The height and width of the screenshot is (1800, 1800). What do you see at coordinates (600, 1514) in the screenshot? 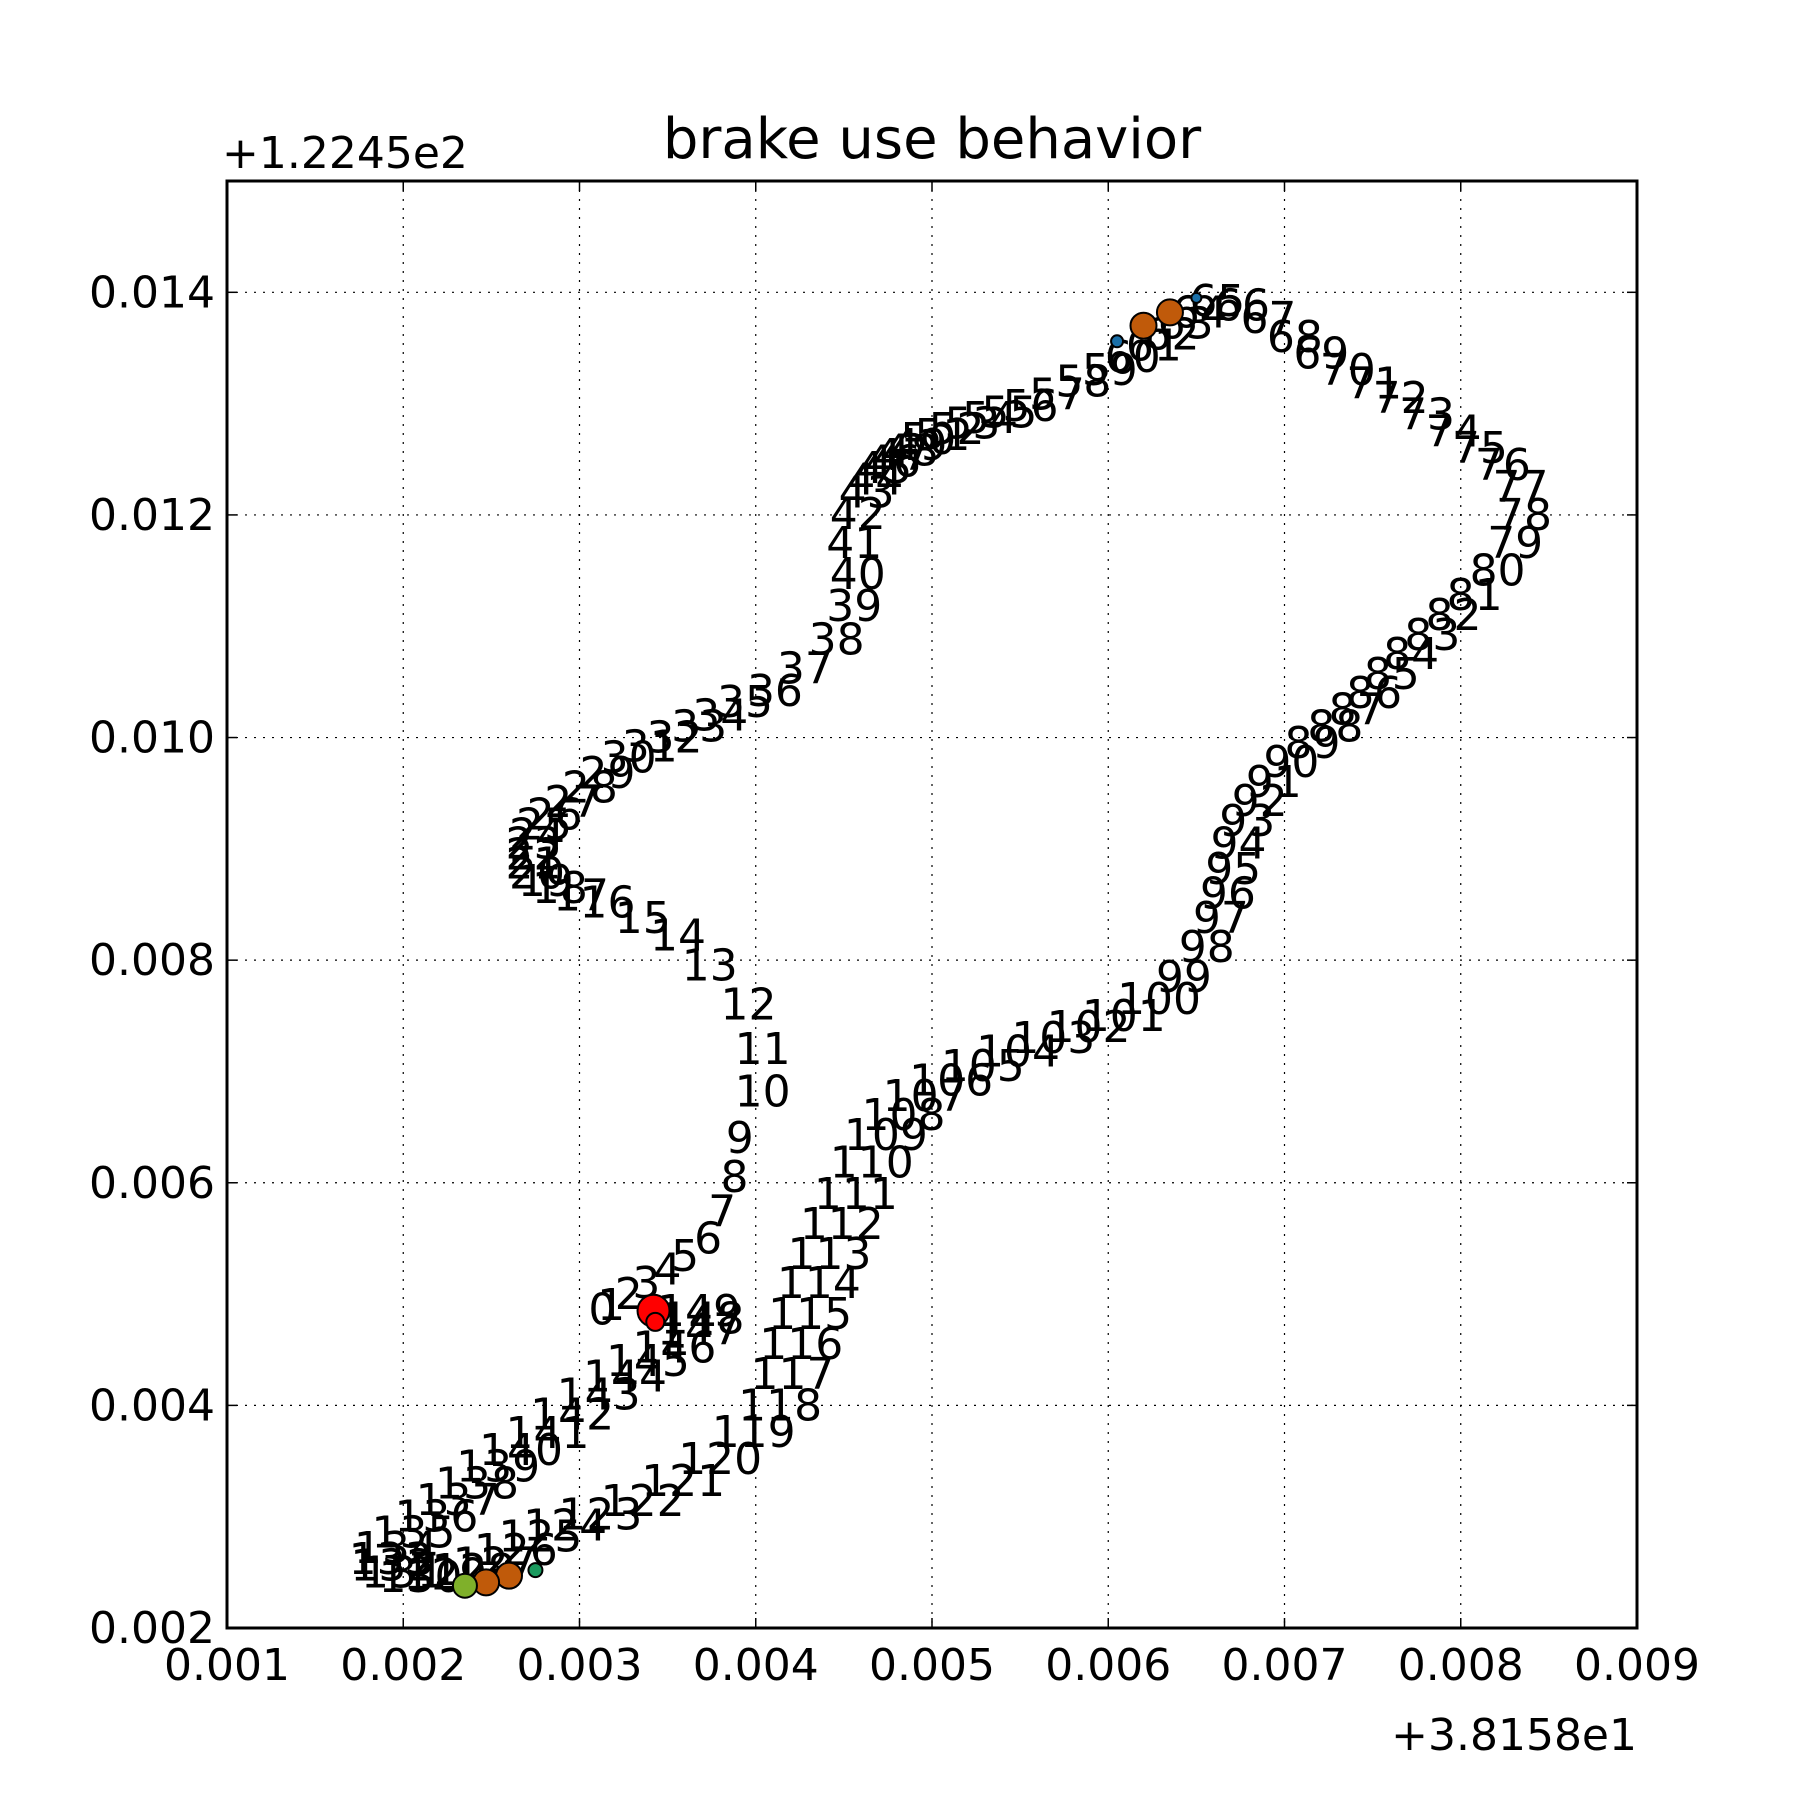
I see `point-label: 123` at bounding box center [600, 1514].